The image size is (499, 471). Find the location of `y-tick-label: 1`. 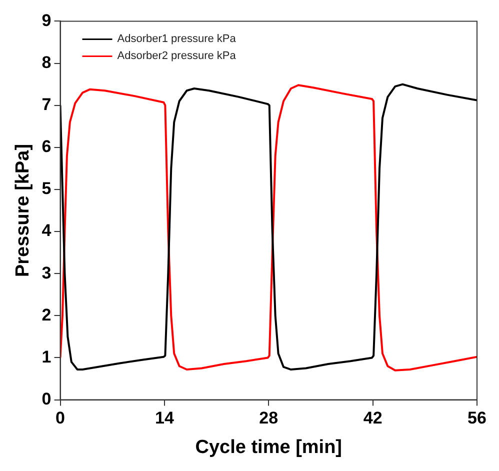

y-tick-label: 1 is located at coordinates (47, 356).